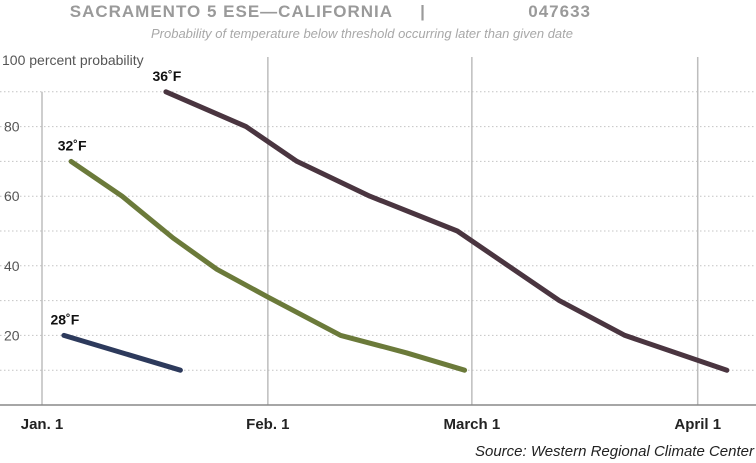 This screenshot has height=463, width=756. Describe the element at coordinates (12, 335) in the screenshot. I see `y-tick-label-20: 20` at that location.